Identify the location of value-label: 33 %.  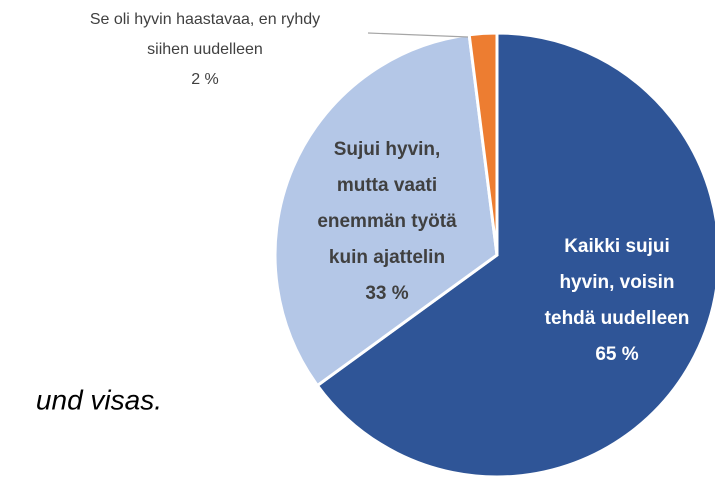
(386, 293).